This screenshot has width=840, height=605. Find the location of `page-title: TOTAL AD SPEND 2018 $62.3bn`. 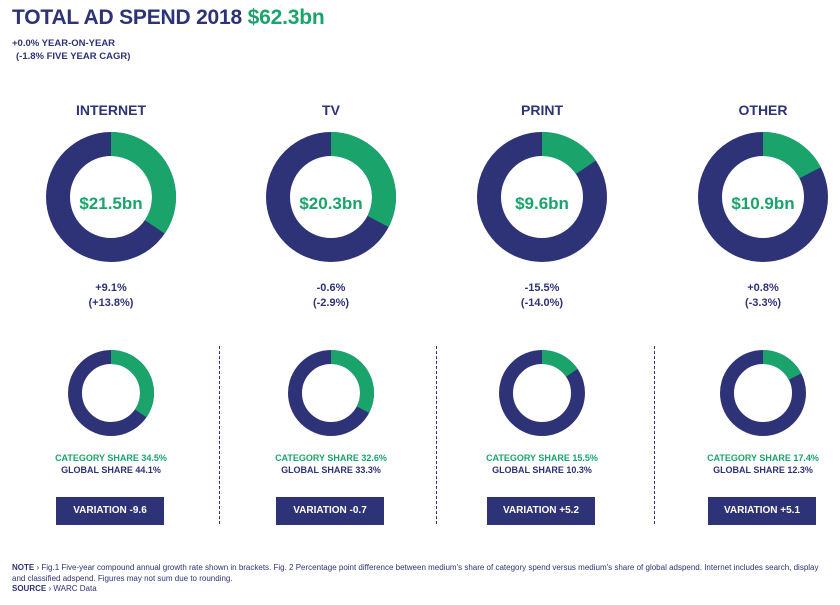

page-title: TOTAL AD SPEND 2018 $62.3bn is located at coordinates (168, 18).